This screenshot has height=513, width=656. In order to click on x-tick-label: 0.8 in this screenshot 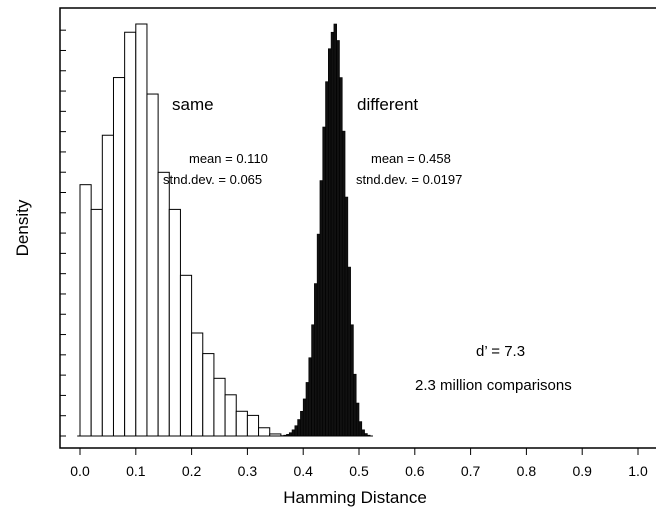, I will do `click(527, 471)`.